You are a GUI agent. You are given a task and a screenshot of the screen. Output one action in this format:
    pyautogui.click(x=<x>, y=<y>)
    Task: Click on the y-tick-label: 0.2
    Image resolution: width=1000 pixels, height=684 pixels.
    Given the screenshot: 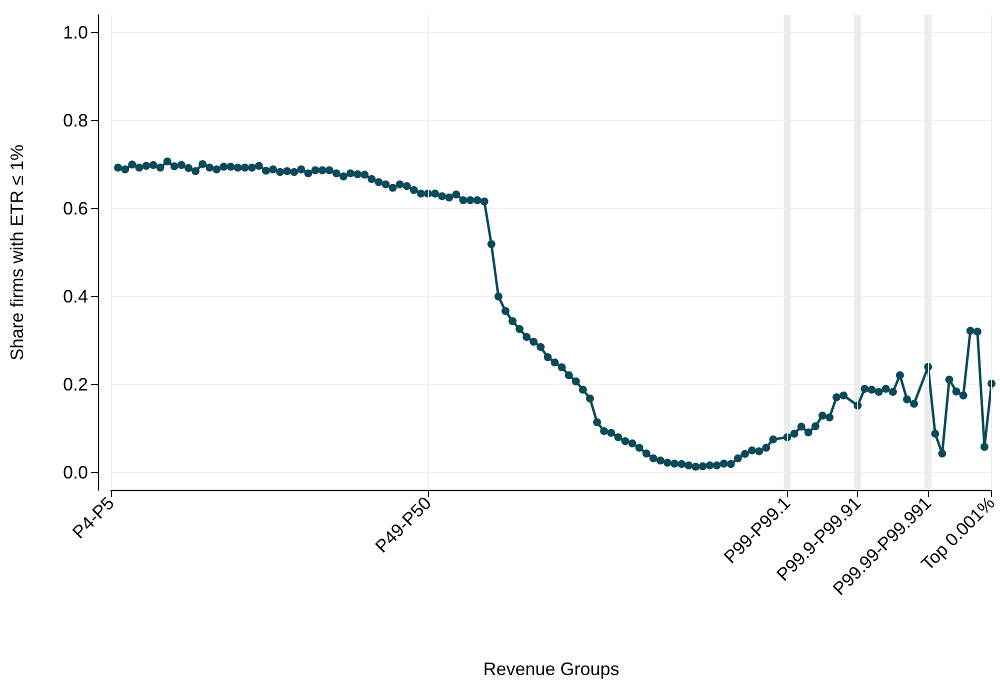 What is the action you would take?
    pyautogui.click(x=75, y=384)
    